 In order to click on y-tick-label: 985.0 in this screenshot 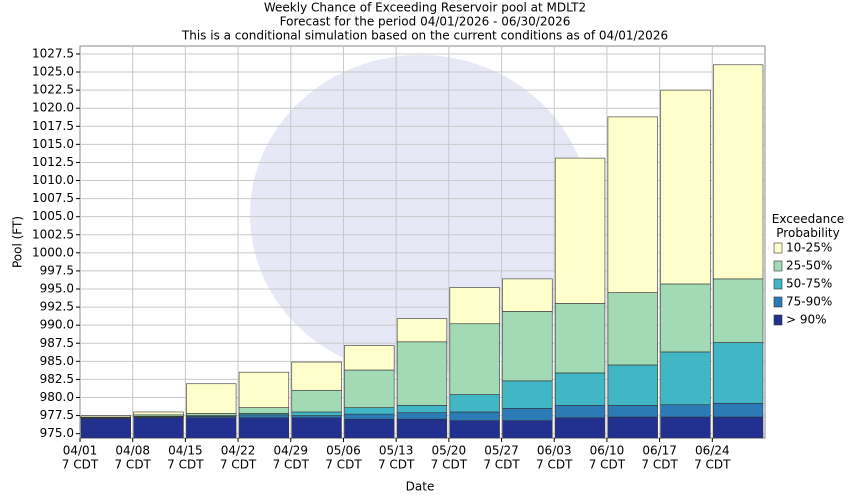, I will do `click(57, 361)`.